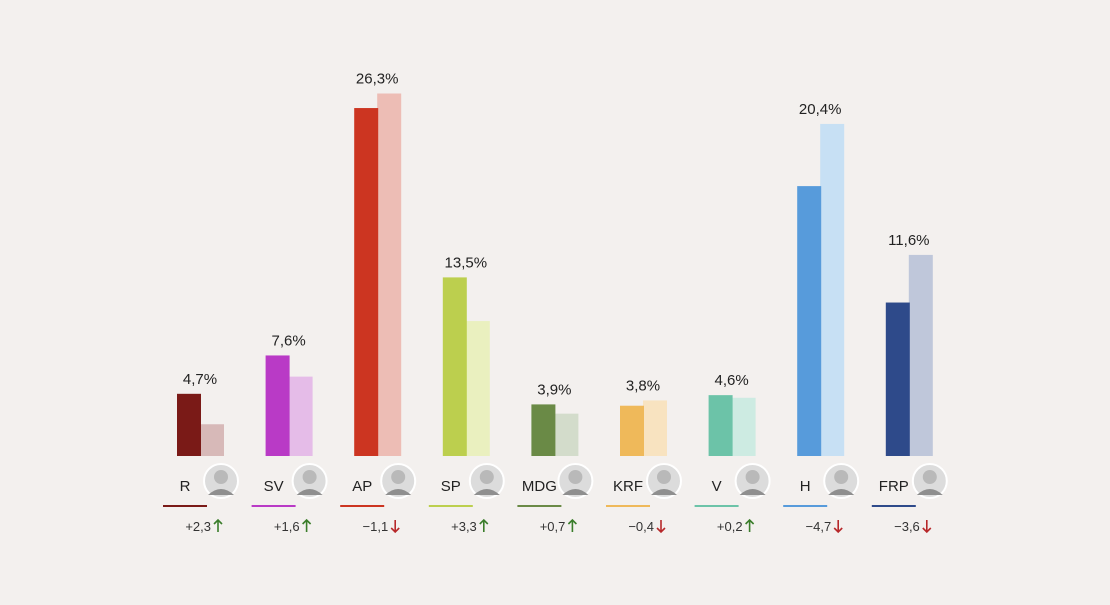 The image size is (1110, 605). What do you see at coordinates (554, 389) in the screenshot?
I see `value-label-mdg: 3,9%` at bounding box center [554, 389].